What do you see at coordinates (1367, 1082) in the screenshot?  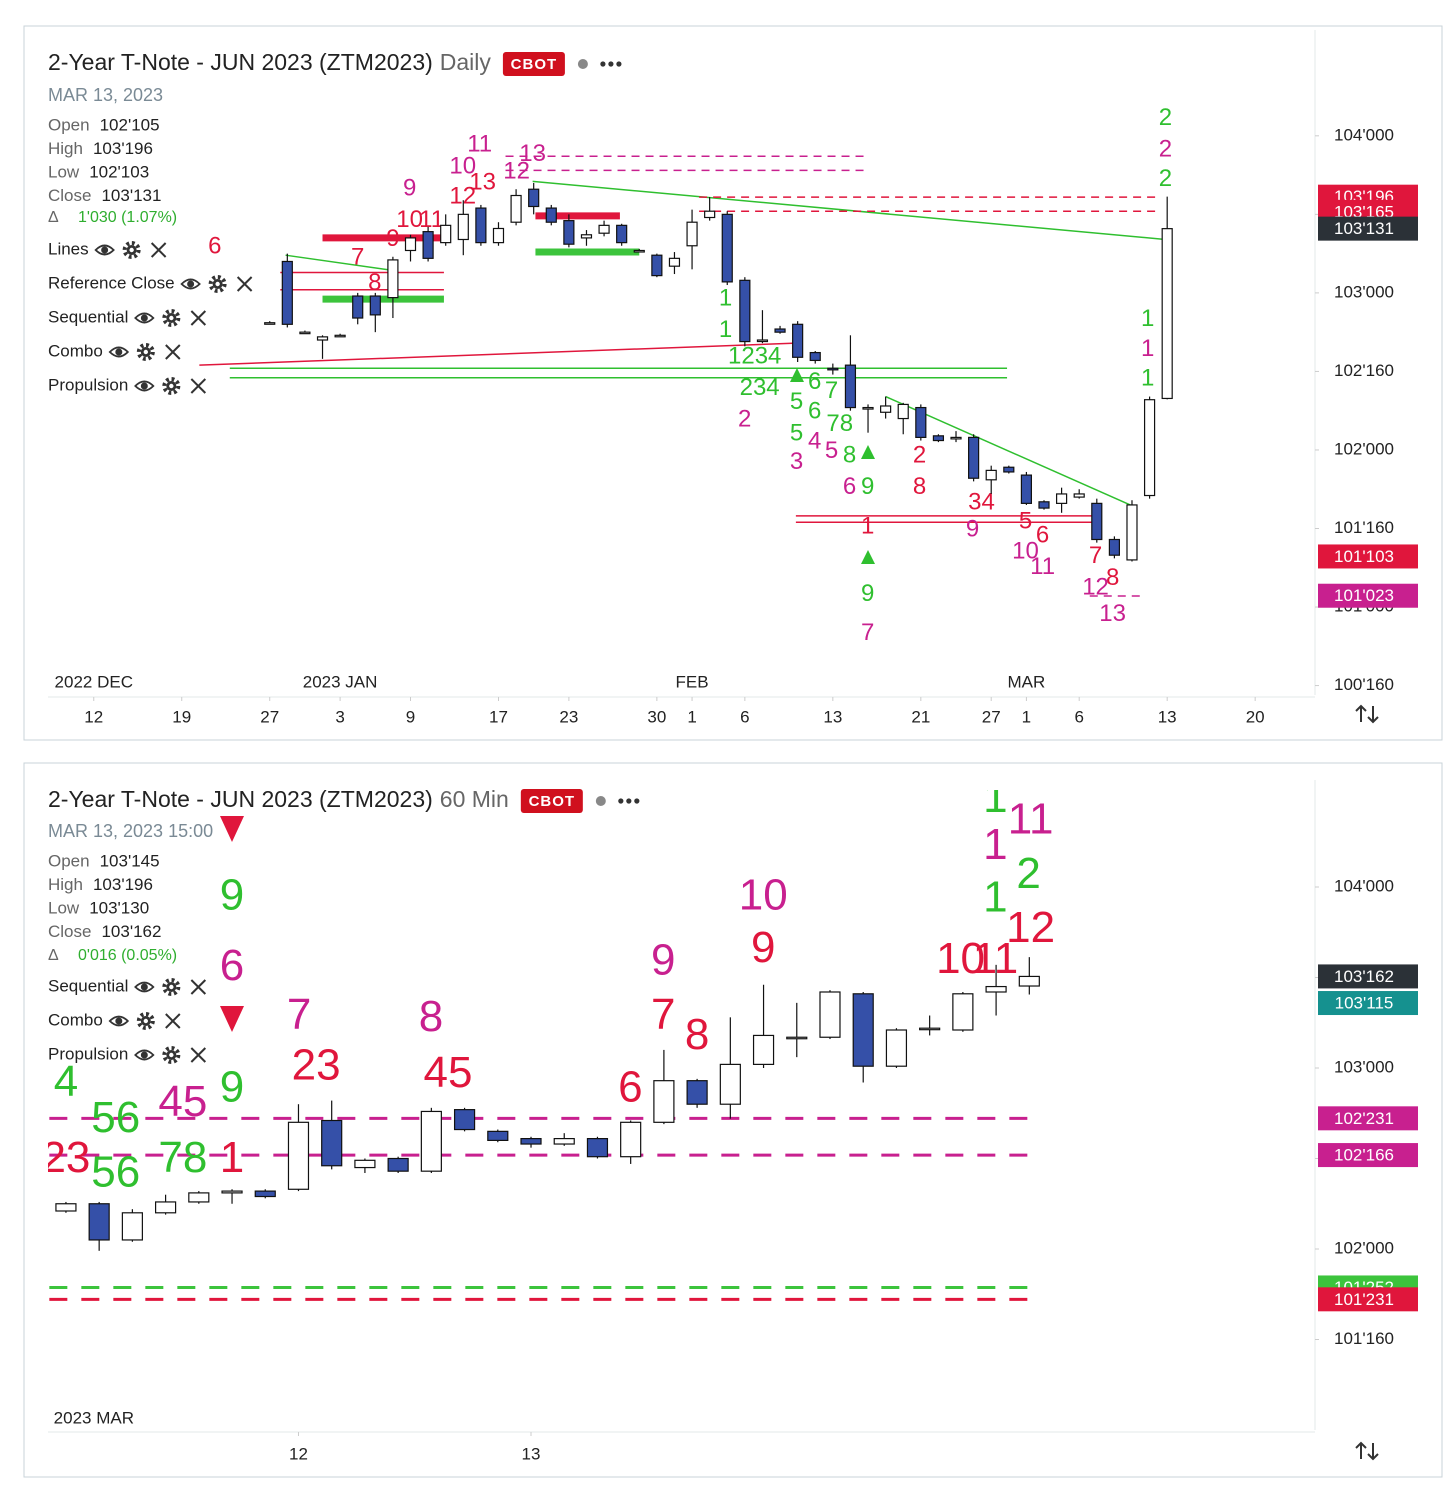 I see `sort-icon` at bounding box center [1367, 1082].